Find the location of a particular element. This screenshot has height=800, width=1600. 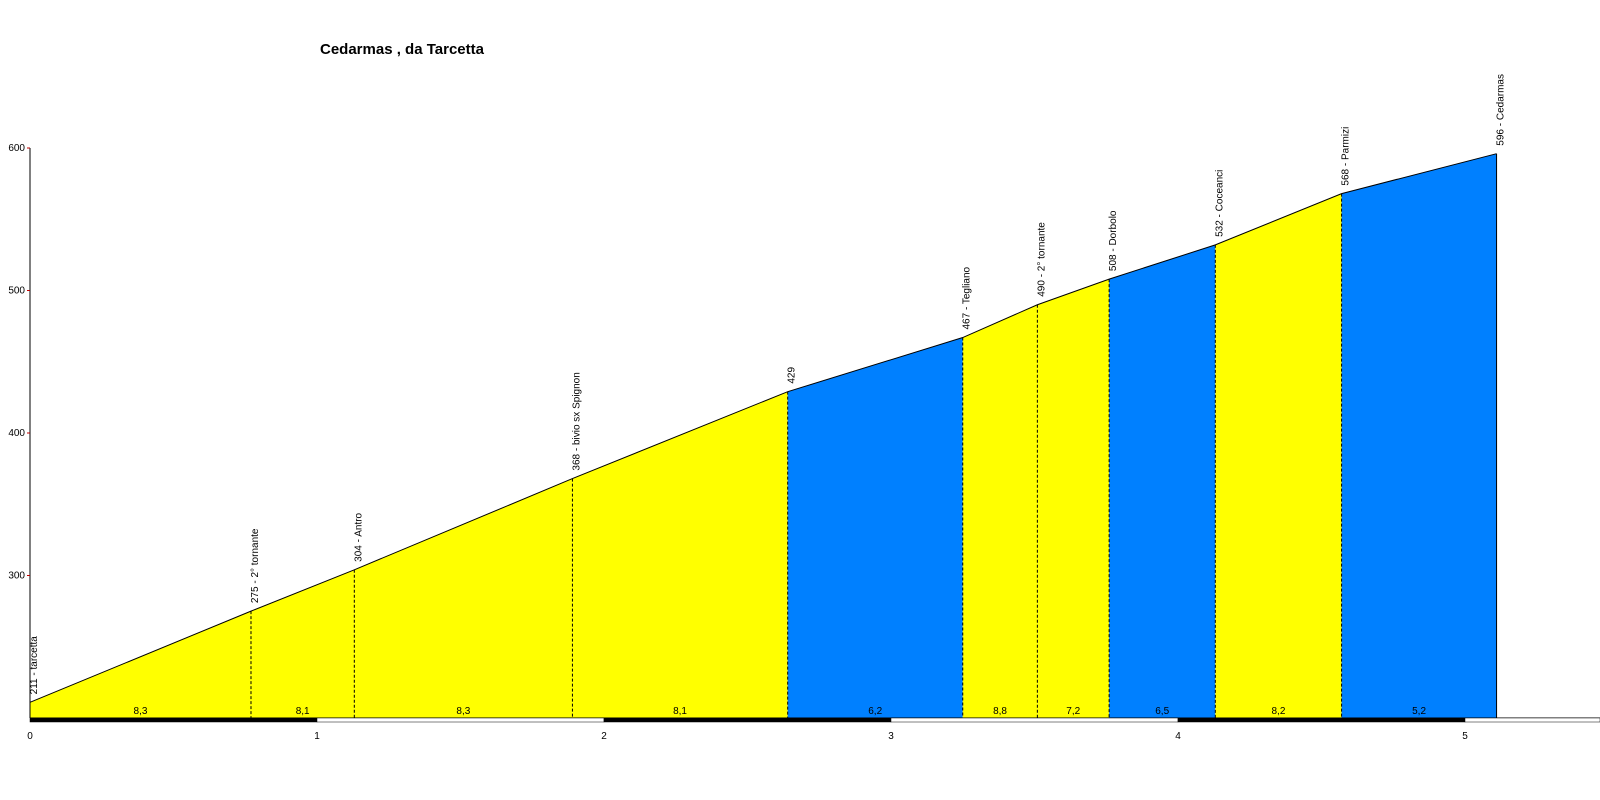

gradient-label: 8,8 is located at coordinates (1000, 711).